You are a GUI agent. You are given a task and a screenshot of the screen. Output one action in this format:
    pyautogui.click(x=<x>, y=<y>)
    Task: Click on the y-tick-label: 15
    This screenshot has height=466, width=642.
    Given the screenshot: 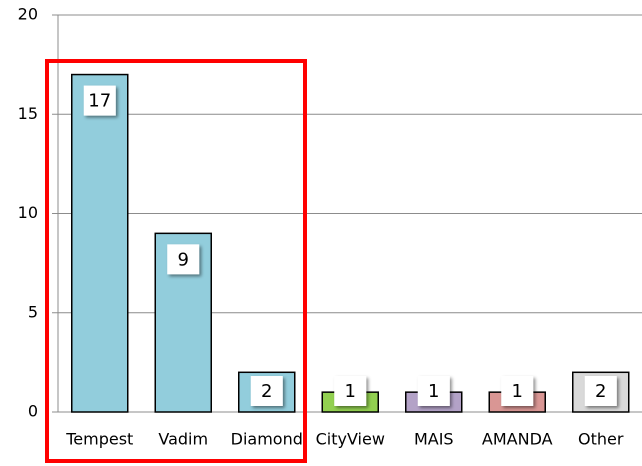 What is the action you would take?
    pyautogui.click(x=28, y=113)
    